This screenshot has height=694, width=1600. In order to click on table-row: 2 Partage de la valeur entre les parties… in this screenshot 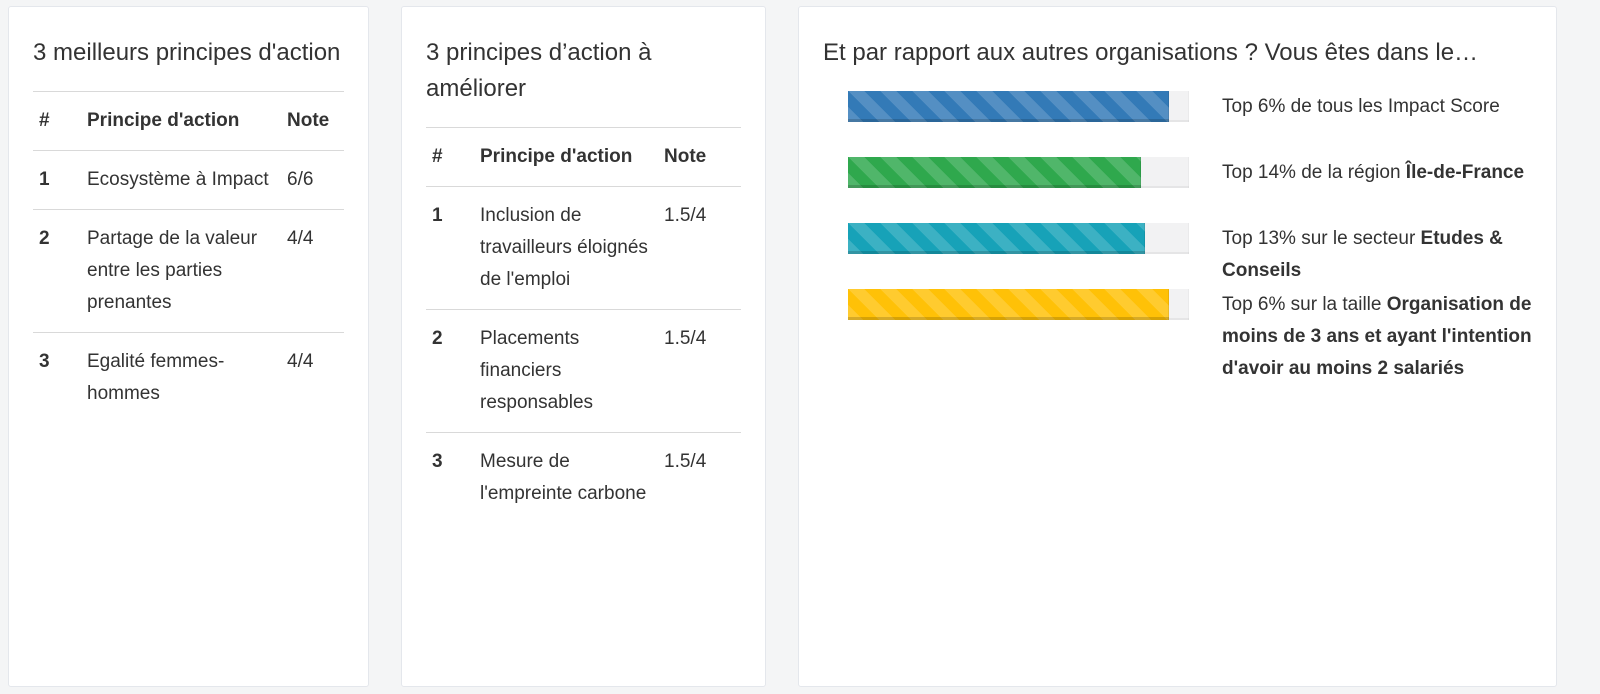, I will do `click(188, 271)`.